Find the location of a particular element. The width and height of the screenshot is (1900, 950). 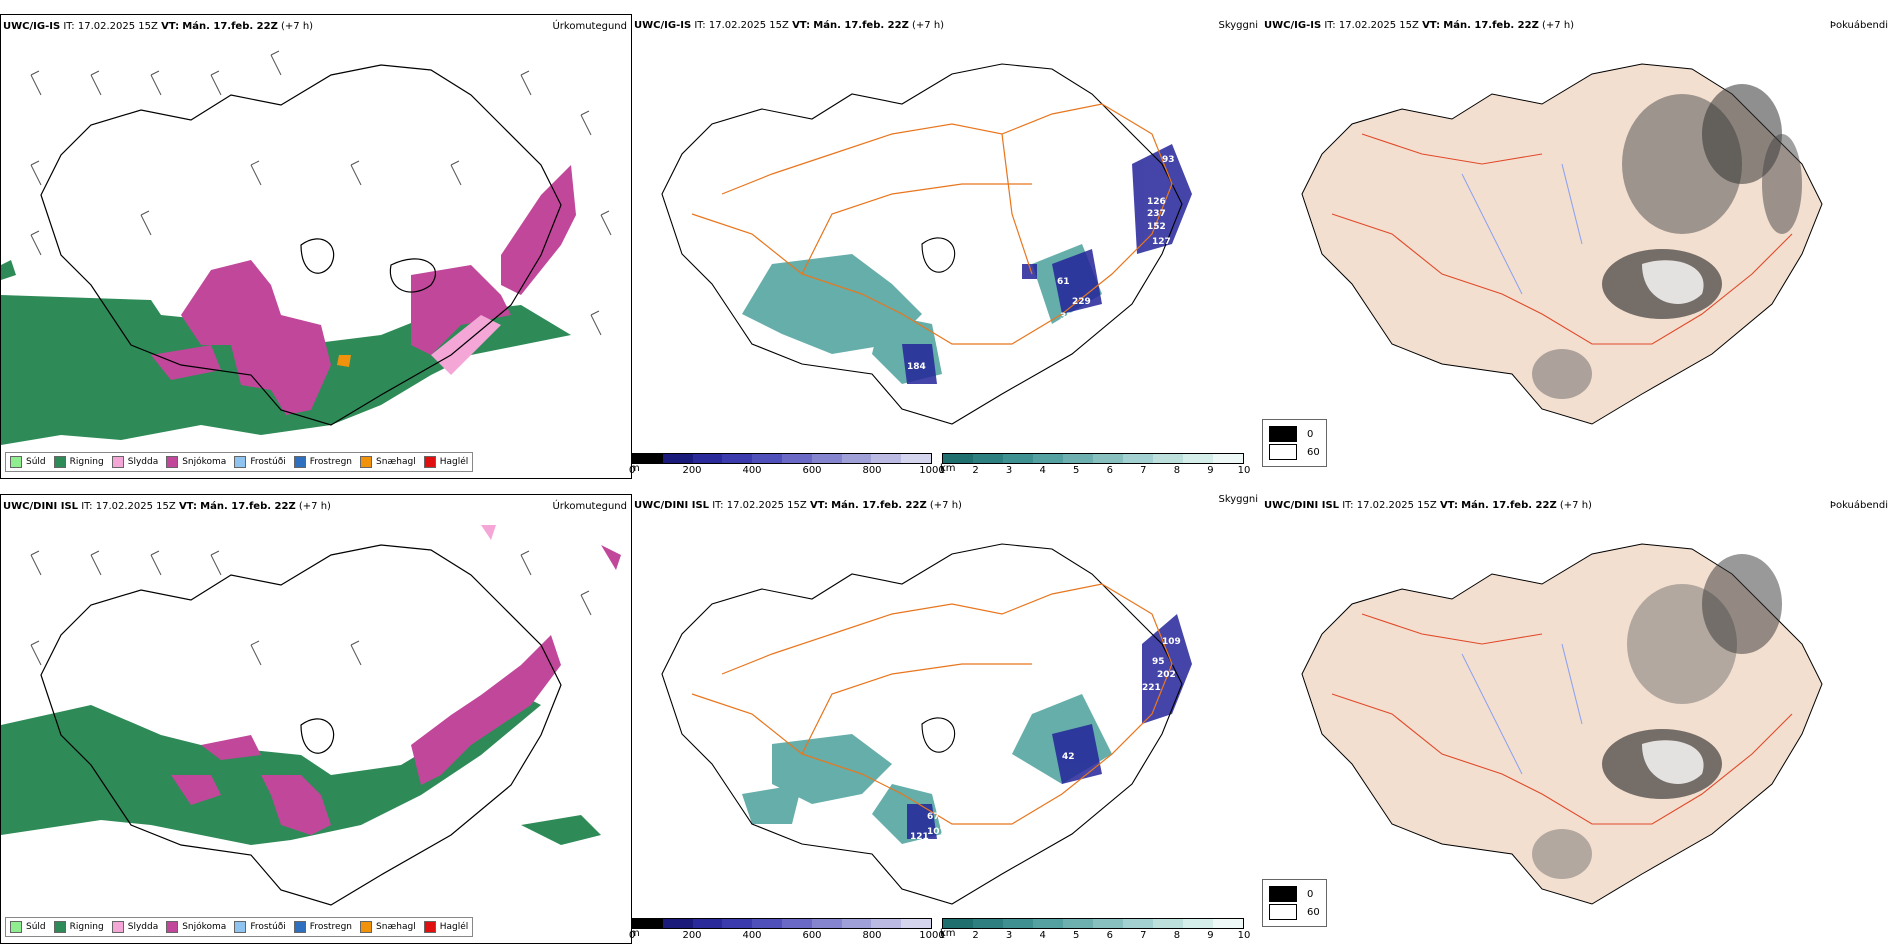

vis-label: 109 is located at coordinates (1171, 642).